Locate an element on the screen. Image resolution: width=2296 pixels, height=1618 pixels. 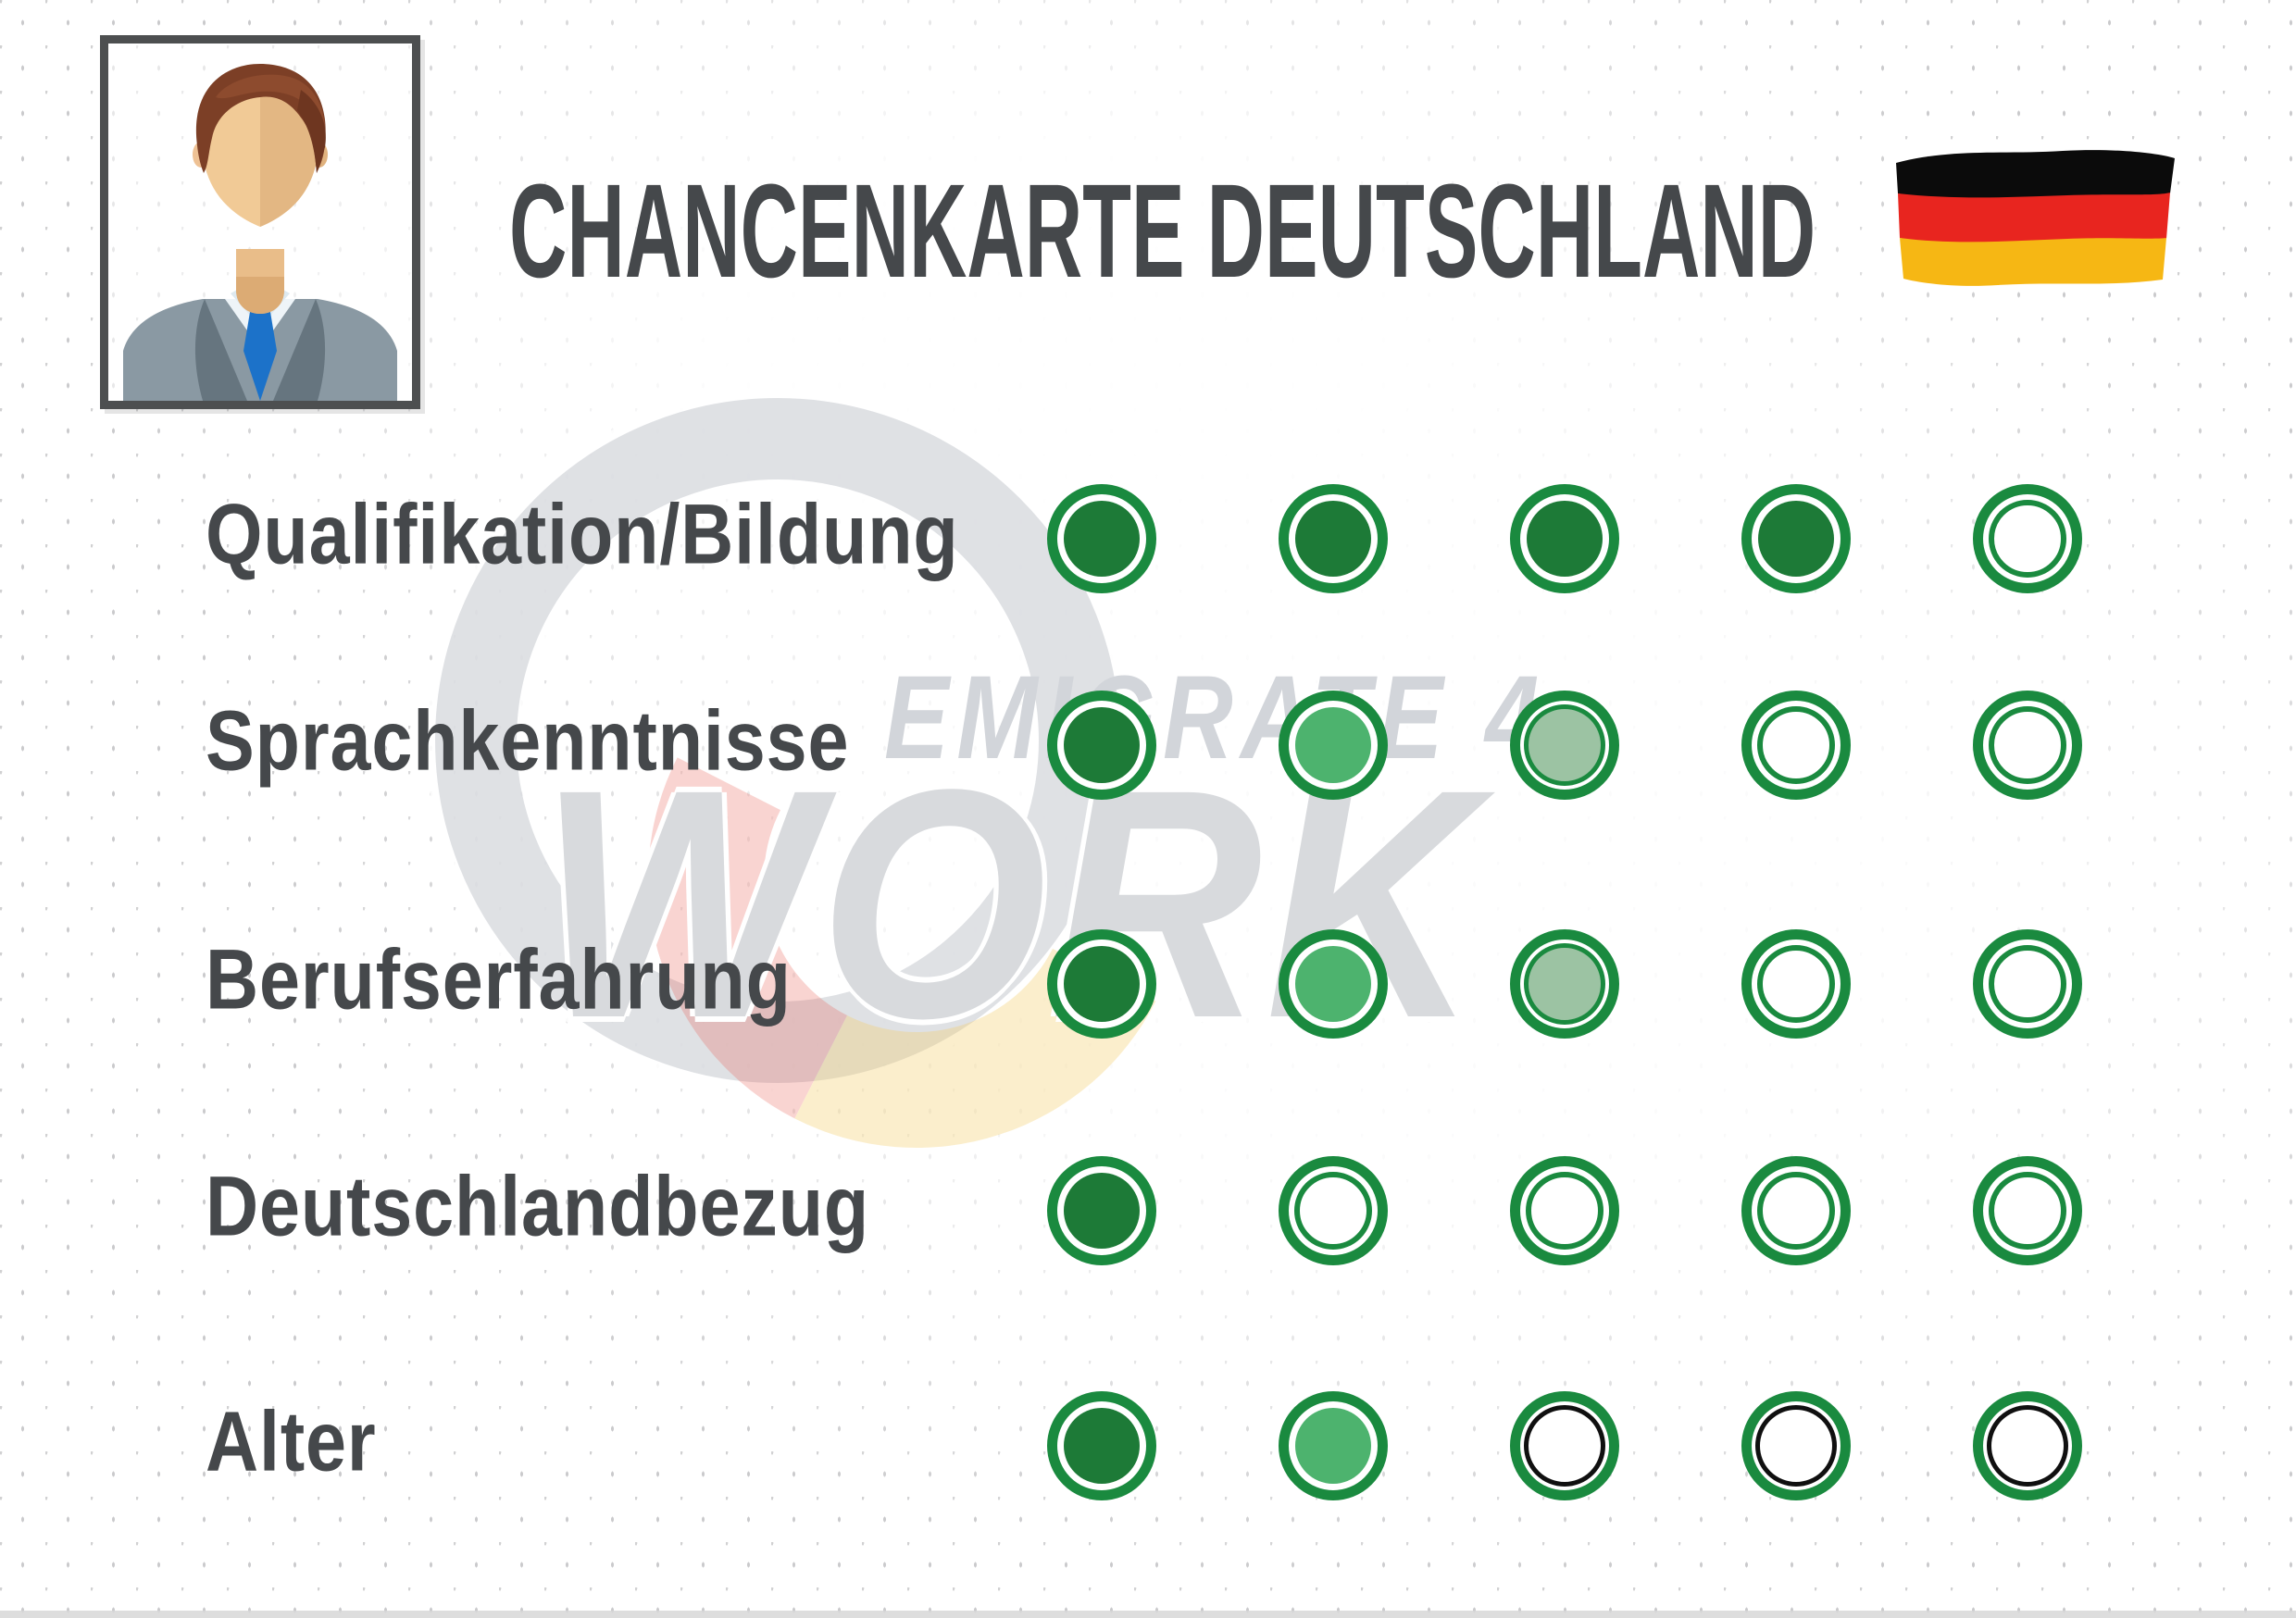
rating-row: Alter is located at coordinates (1148, 1446).